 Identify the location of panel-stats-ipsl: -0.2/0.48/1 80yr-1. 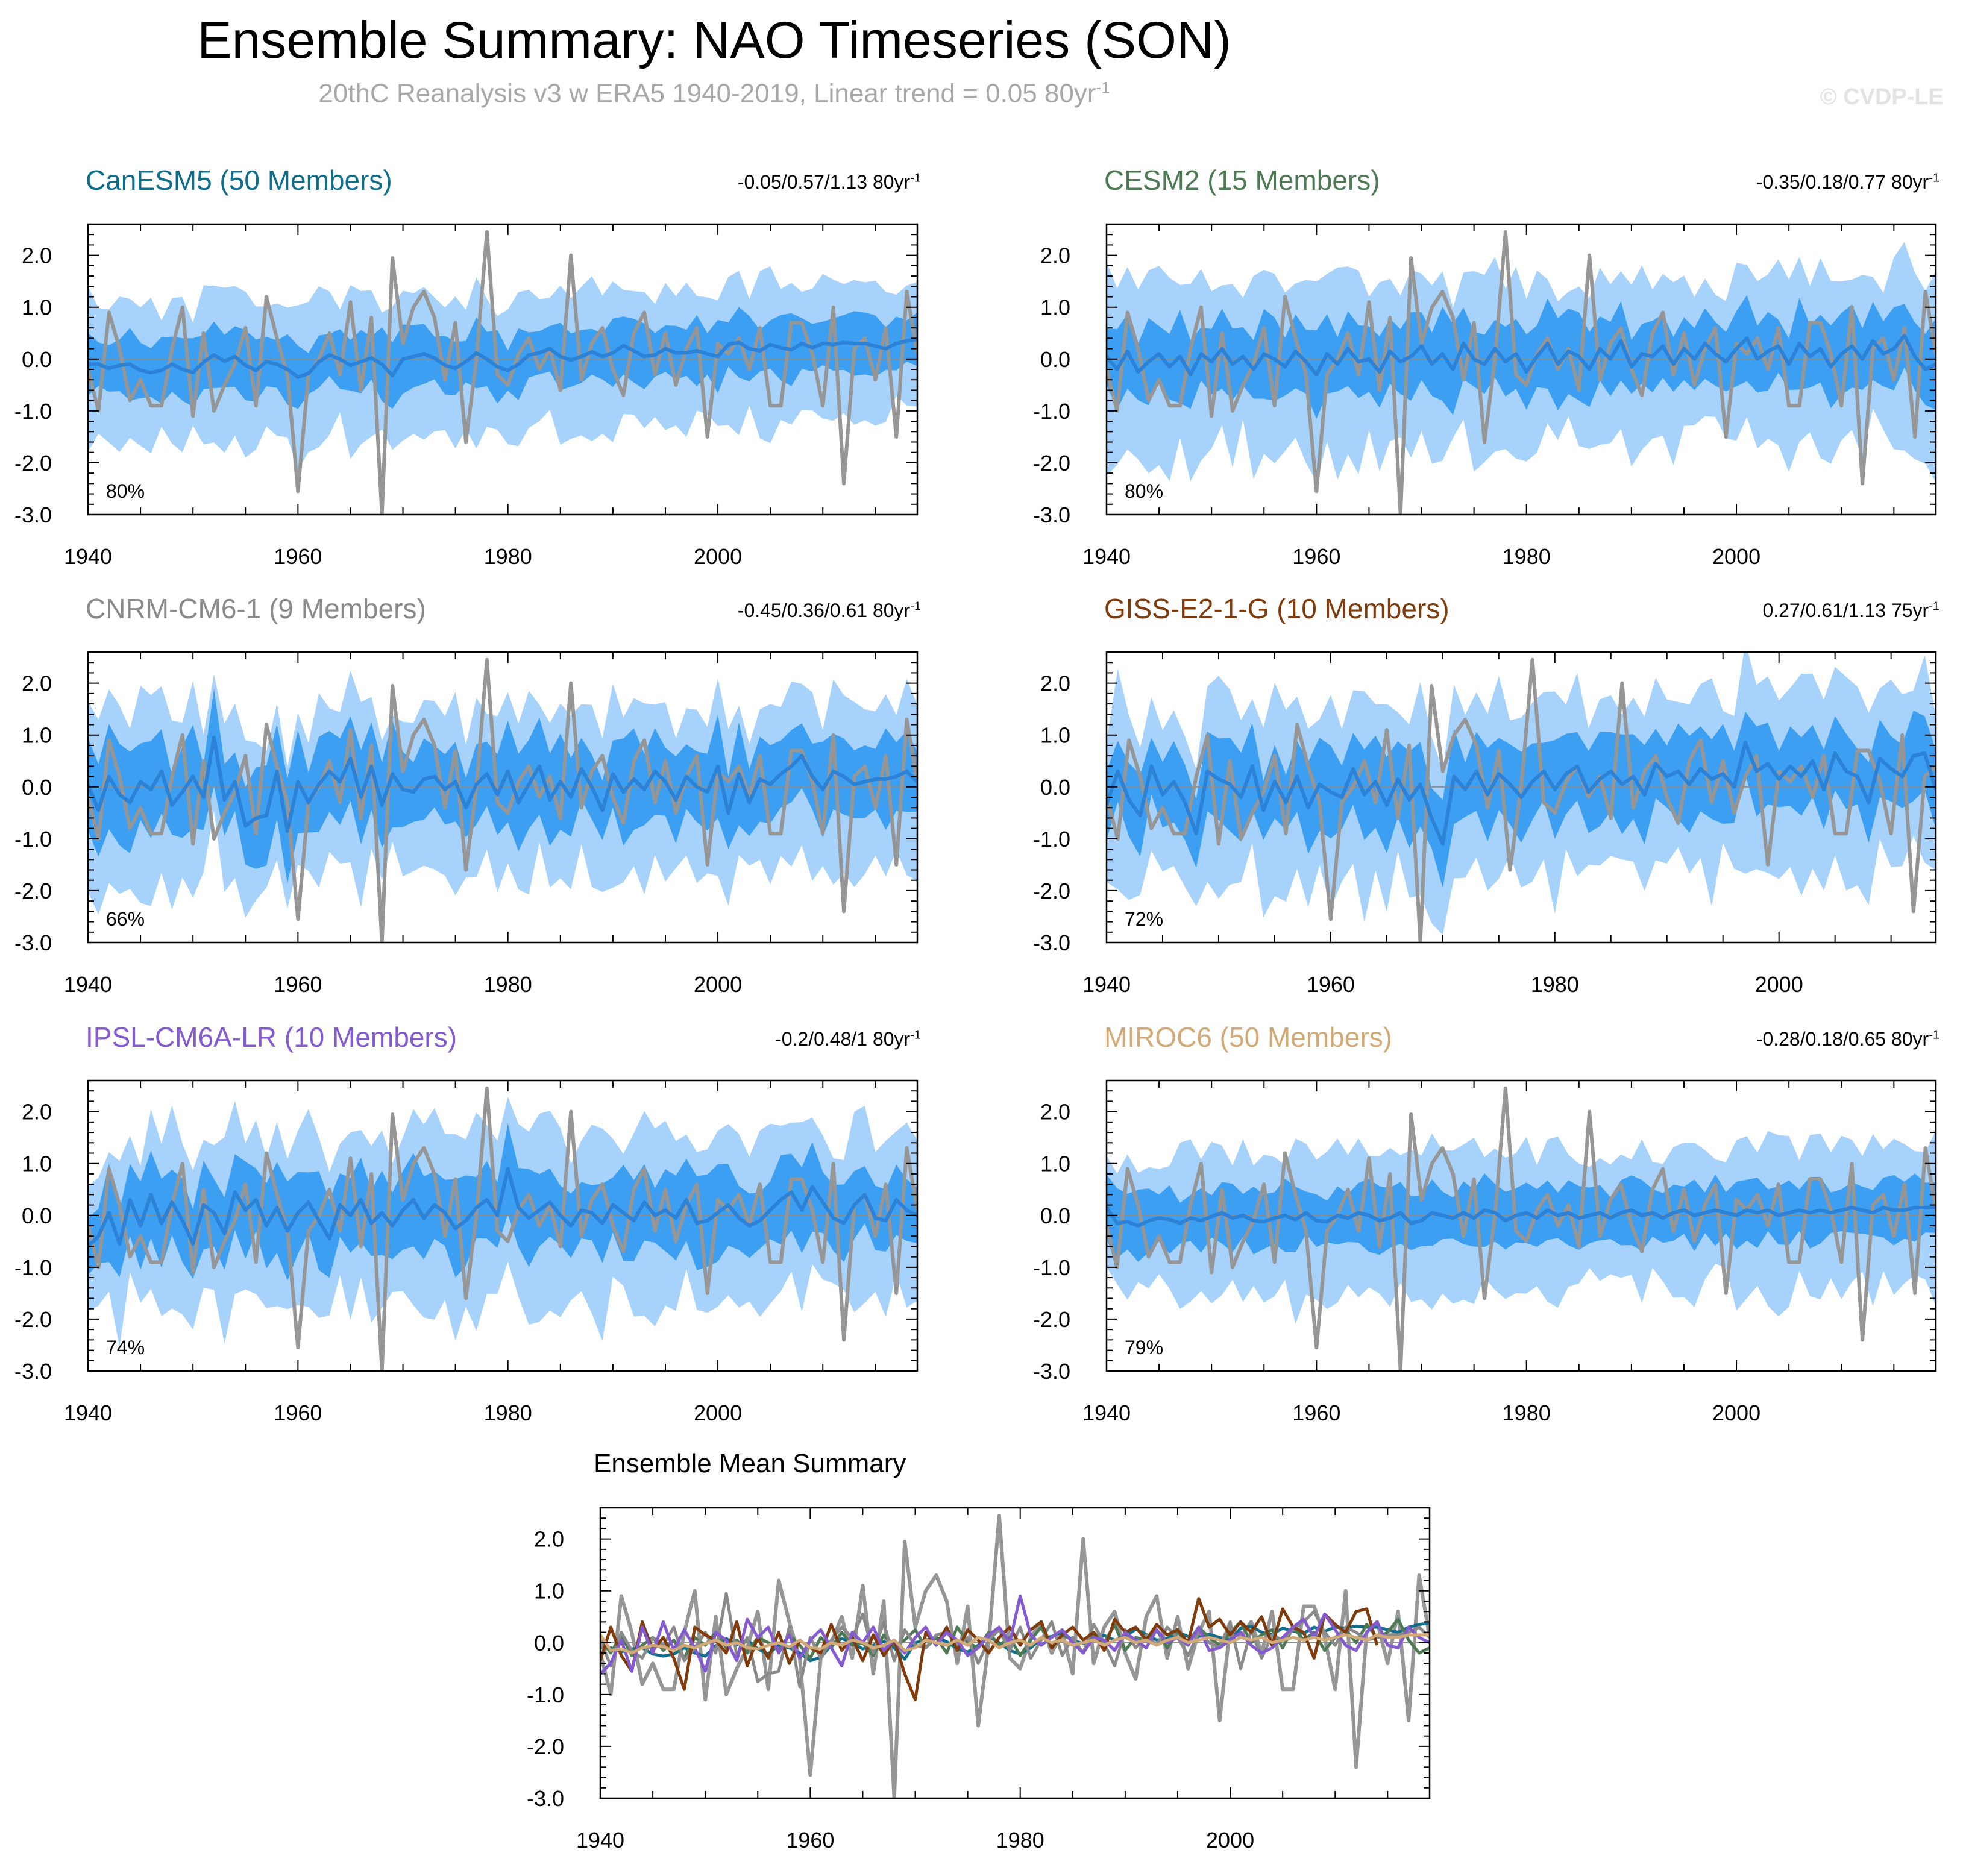
(770, 1039).